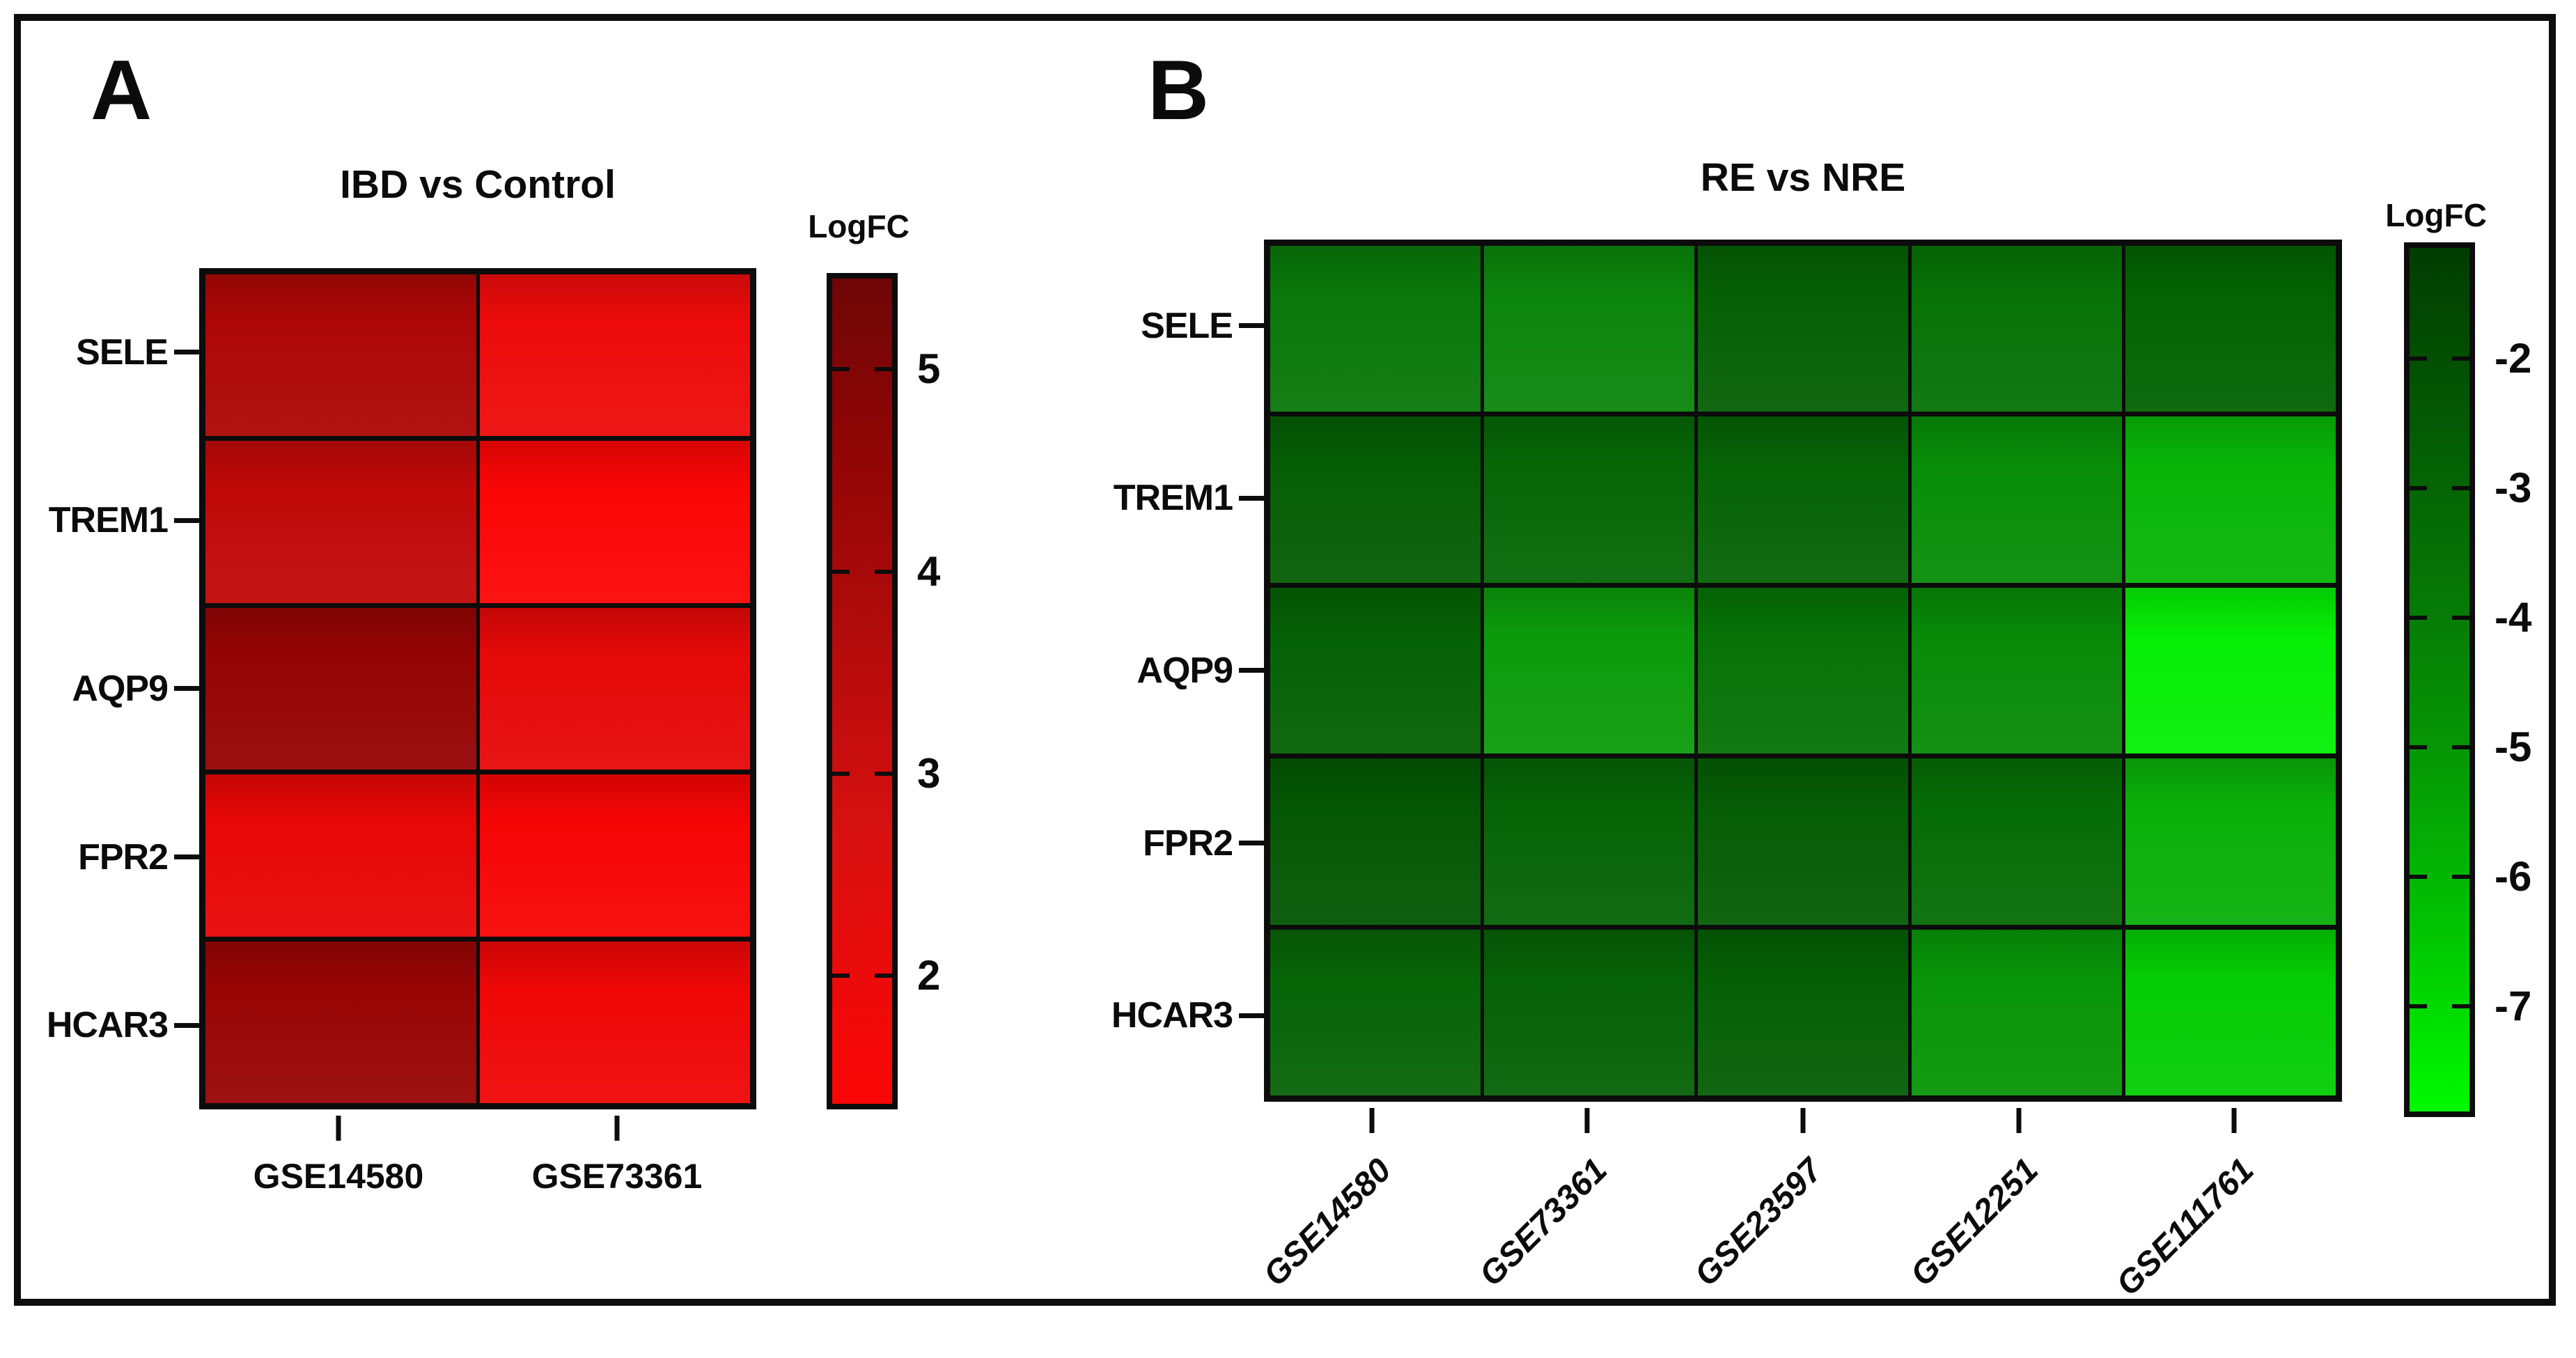 The image size is (2576, 1358). What do you see at coordinates (859, 226) in the screenshot?
I see `panel-a-colorbar-title: LogFC` at bounding box center [859, 226].